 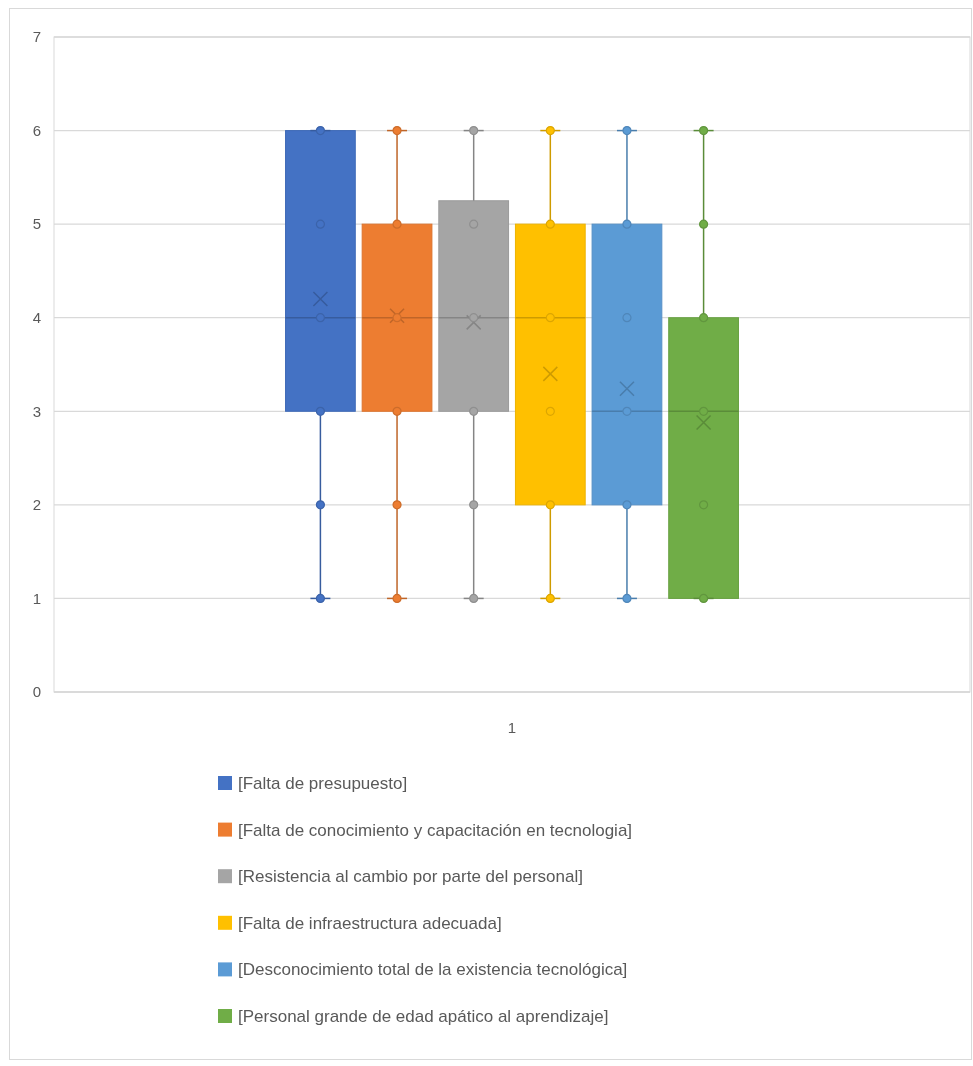 What do you see at coordinates (36, 37) in the screenshot?
I see `y-tick-label: 7` at bounding box center [36, 37].